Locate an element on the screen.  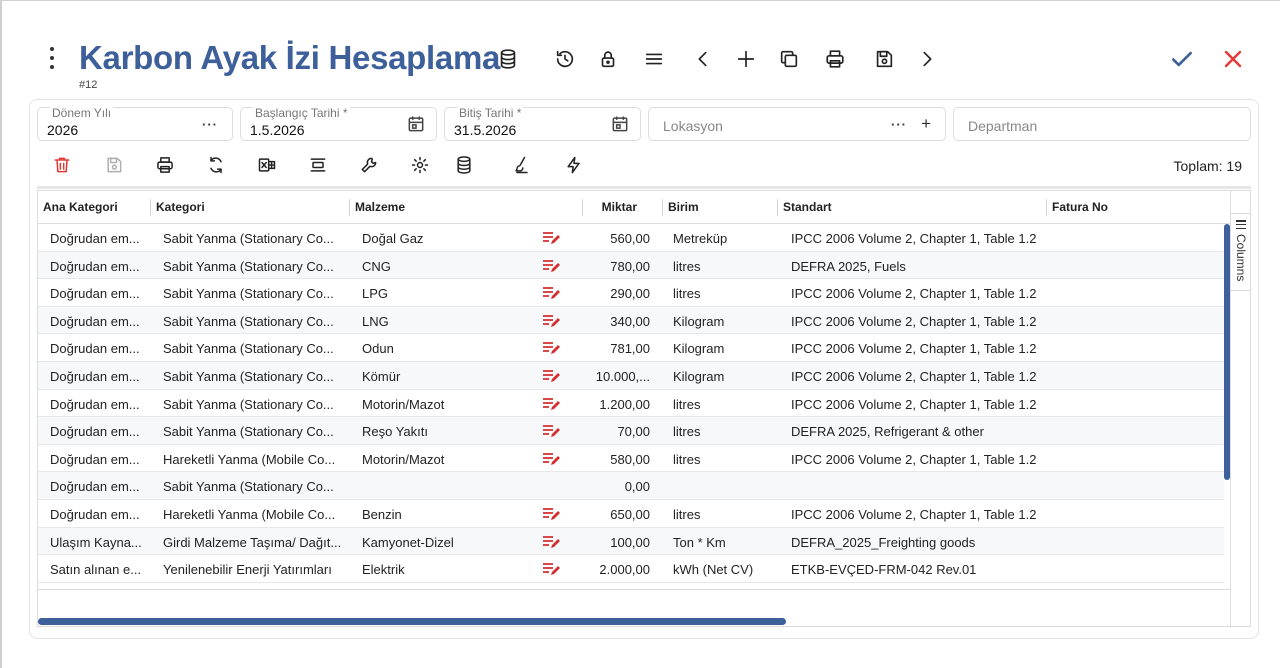
align-center-icon is located at coordinates (318, 165).